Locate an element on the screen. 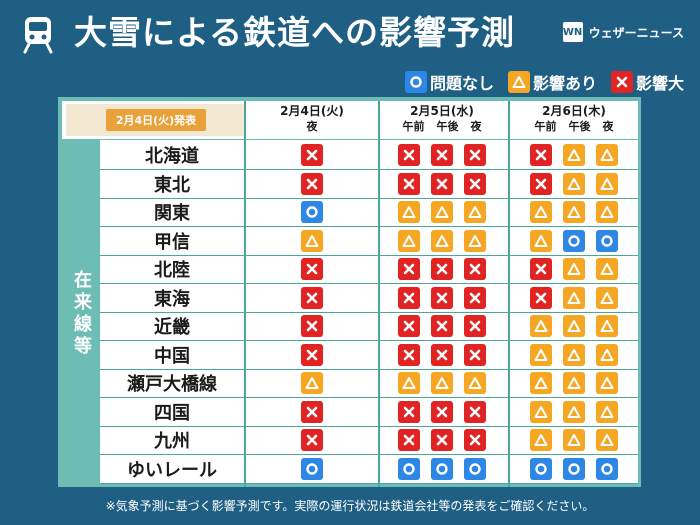  region-name: 東海 is located at coordinates (172, 299).